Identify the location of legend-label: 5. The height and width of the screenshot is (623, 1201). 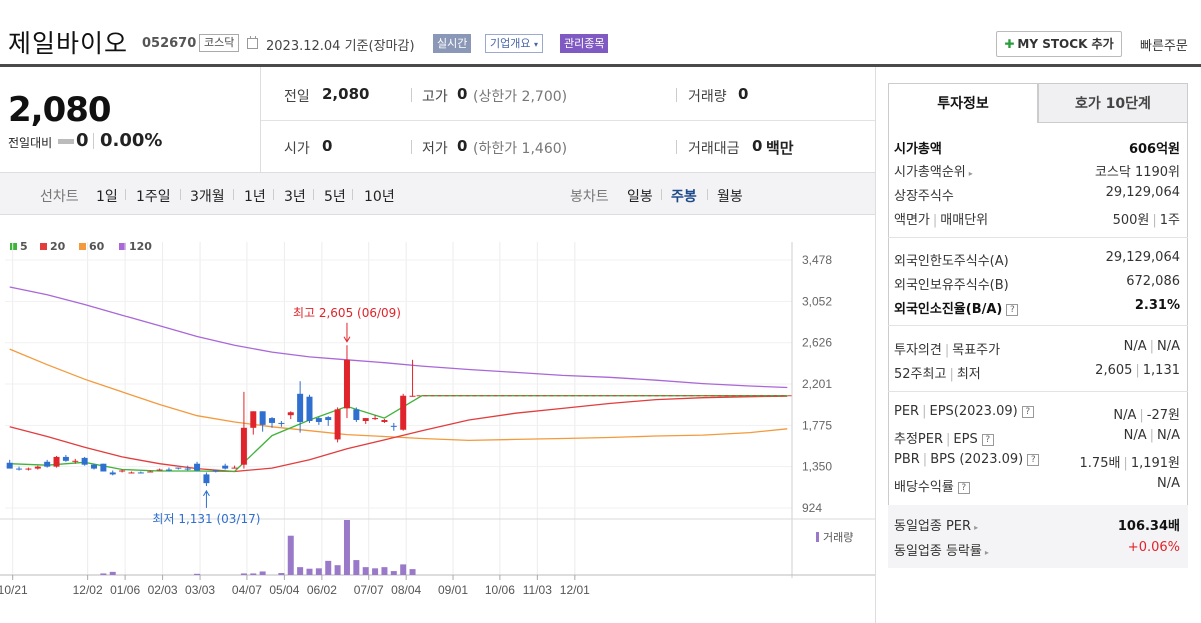
(24, 246).